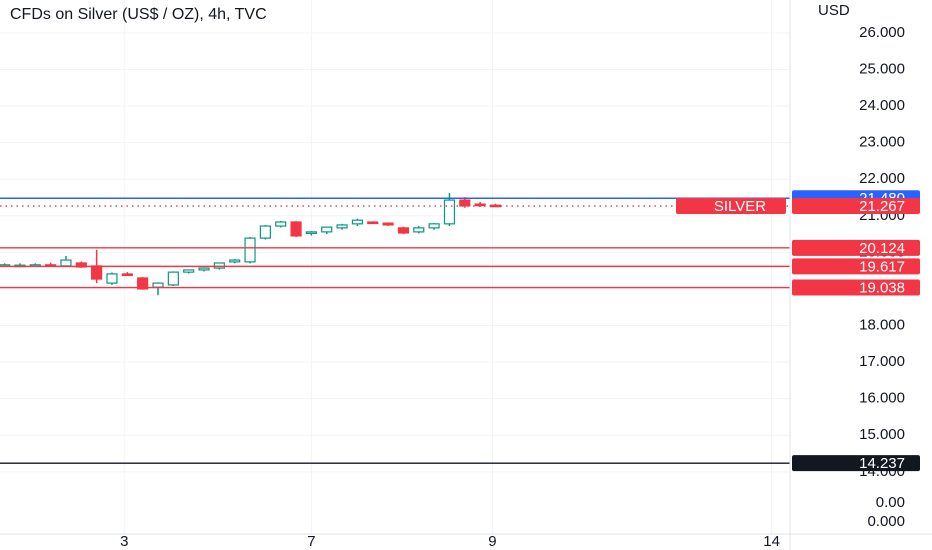  What do you see at coordinates (834, 10) in the screenshot?
I see `axis-label: USD` at bounding box center [834, 10].